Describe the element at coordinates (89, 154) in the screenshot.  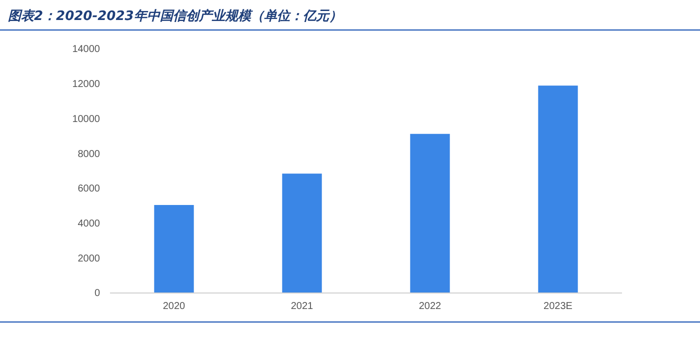
I see `y-tick-label: 8000` at that location.